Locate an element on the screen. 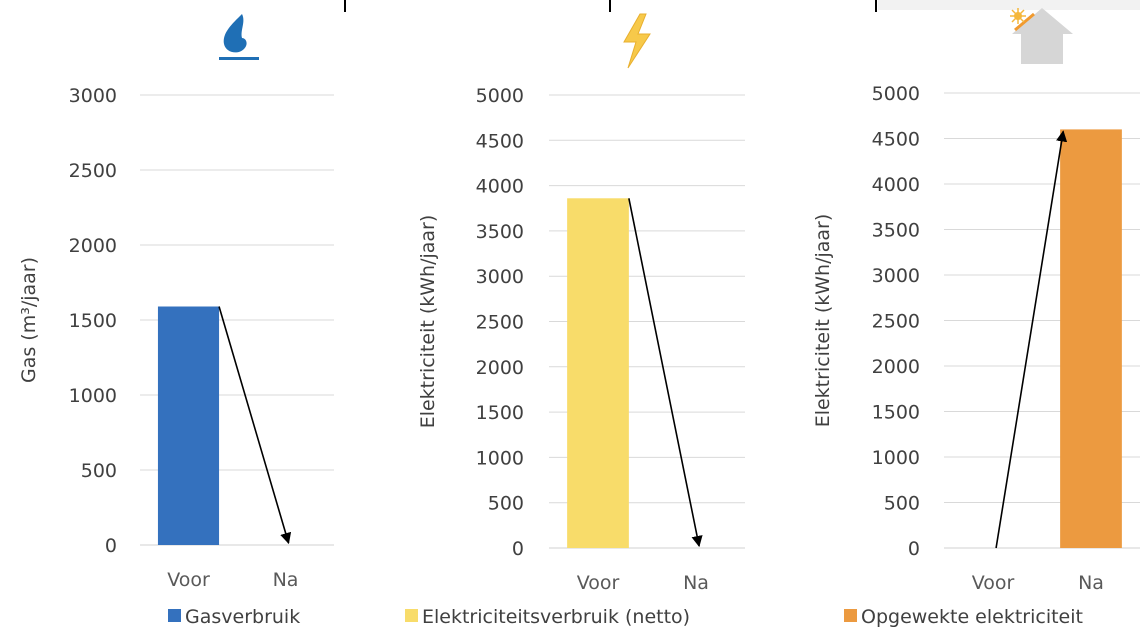 The height and width of the screenshot is (636, 1140). legend-label: Elektriciteitsverbruik (netto) is located at coordinates (556, 617).